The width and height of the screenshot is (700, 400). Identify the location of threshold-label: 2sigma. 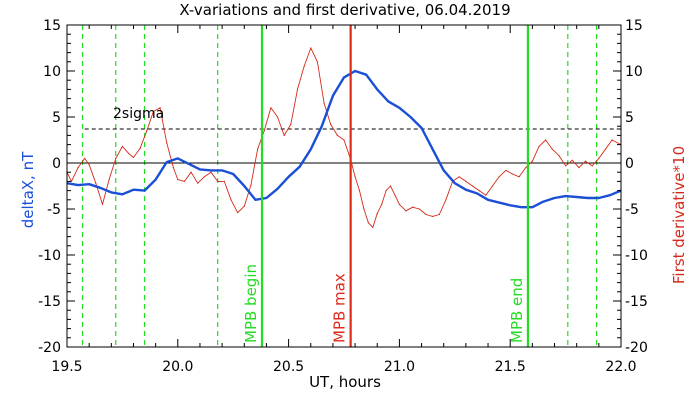
(138, 114).